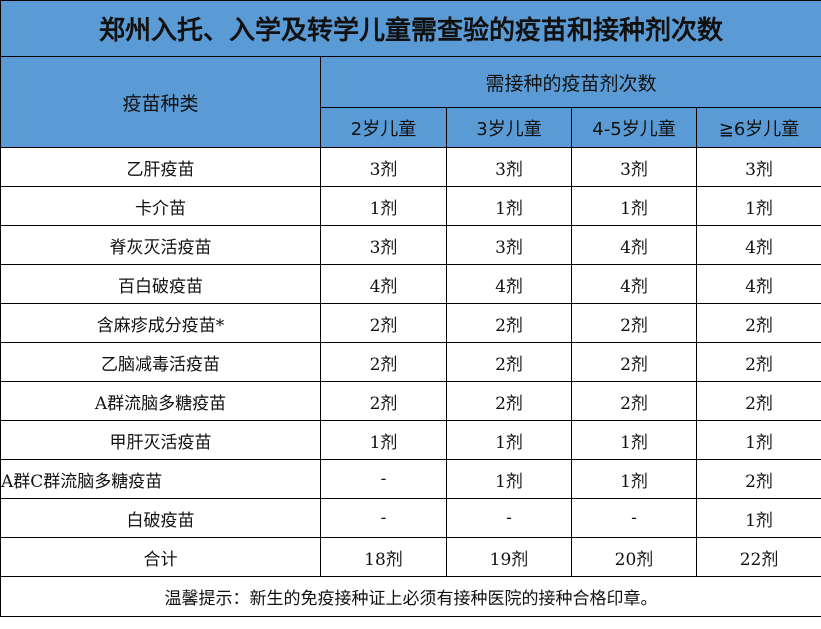  Describe the element at coordinates (160, 284) in the screenshot. I see `vaccine-name: 百白破疫苗` at that location.